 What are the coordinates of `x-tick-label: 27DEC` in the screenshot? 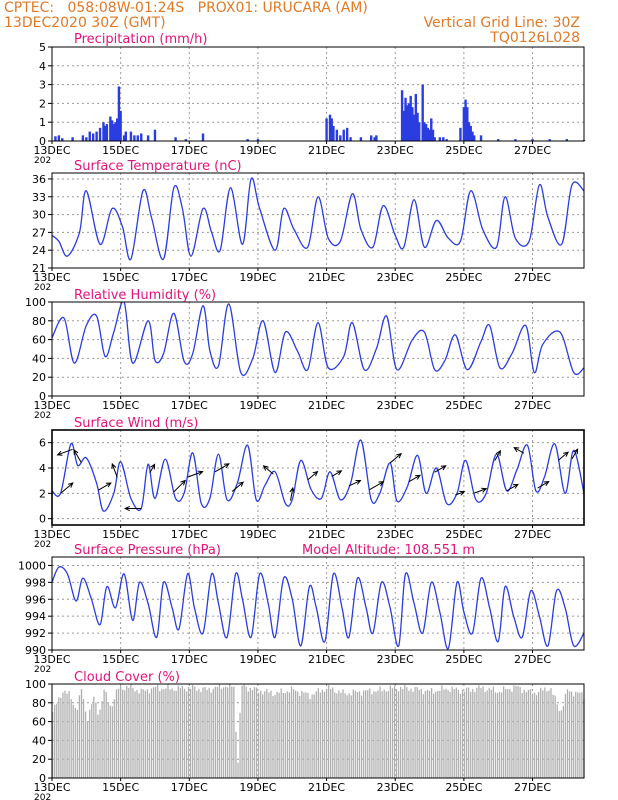 It's located at (532, 277).